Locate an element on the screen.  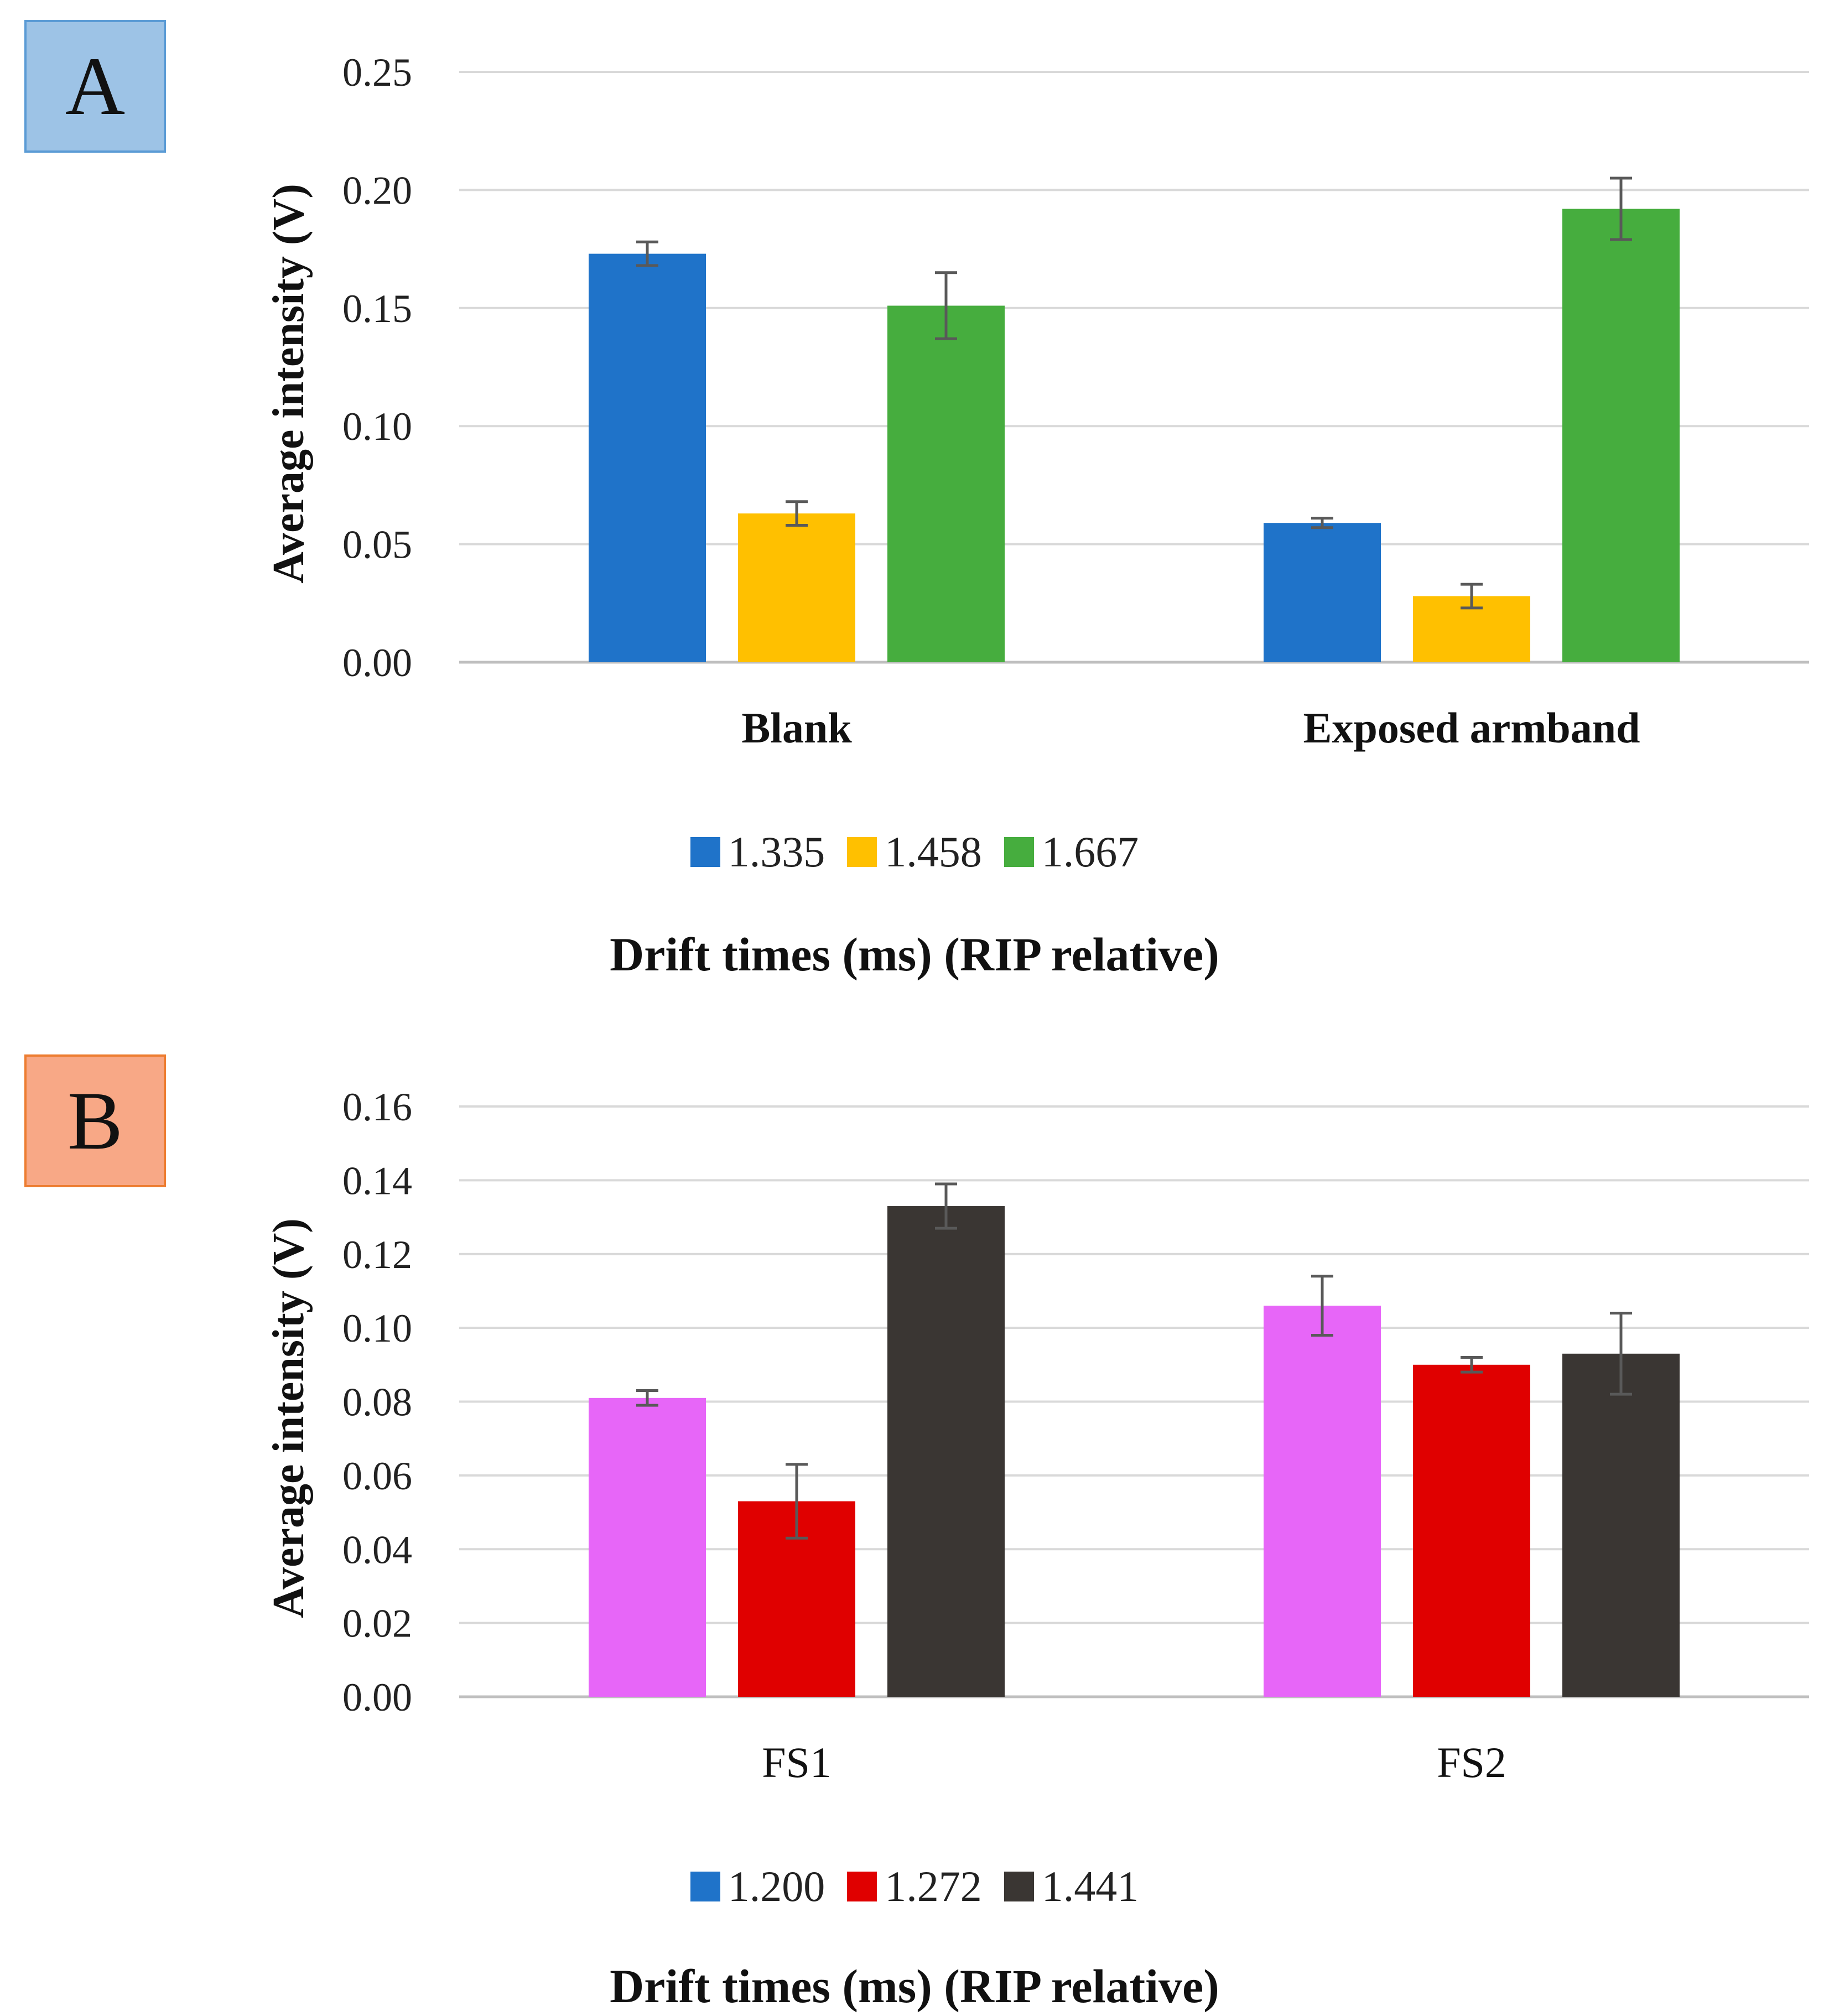
x-axis-title-b: Drift times (ms) (RIP relative) is located at coordinates (914, 1987).